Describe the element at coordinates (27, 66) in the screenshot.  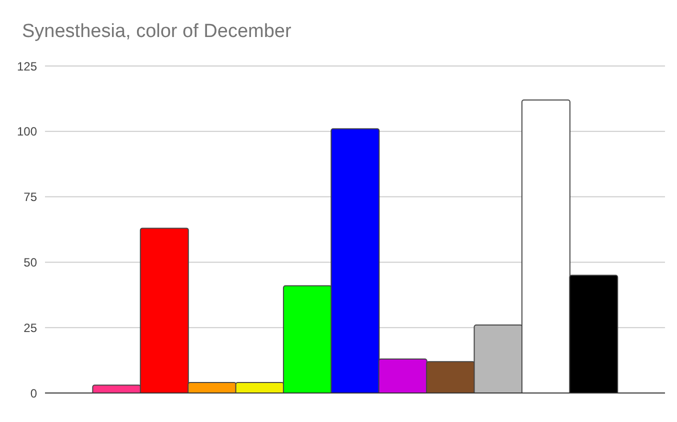
I see `y-tick-label: 125` at that location.